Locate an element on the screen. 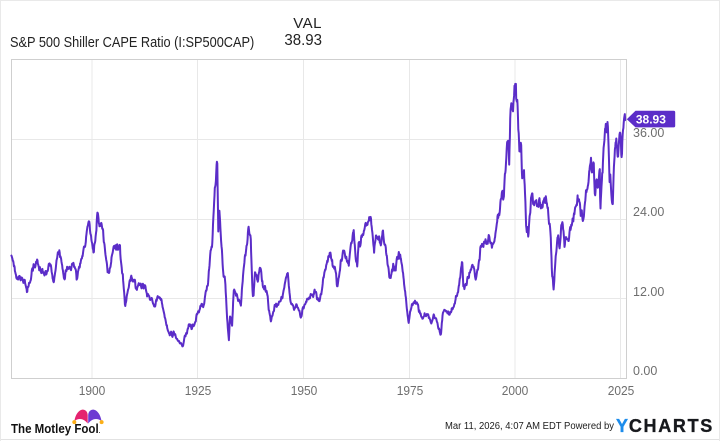 The width and height of the screenshot is (720, 441). svg-text: 38.93 is located at coordinates (651, 119).